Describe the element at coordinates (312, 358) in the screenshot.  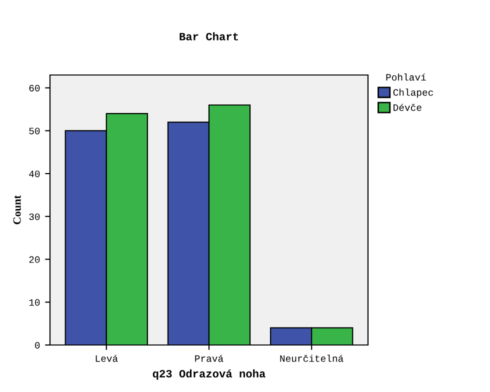
I see `x-tick-label: Neurčitelná` at that location.